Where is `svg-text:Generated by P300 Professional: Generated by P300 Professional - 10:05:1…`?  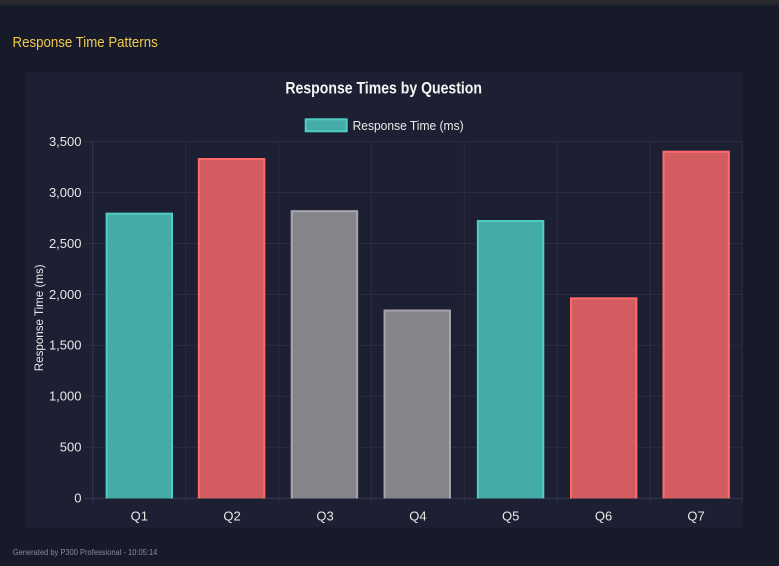
svg-text:Generated by P300 Professional: Generated by P300 Professional - 10:05:1… is located at coordinates (85, 552).